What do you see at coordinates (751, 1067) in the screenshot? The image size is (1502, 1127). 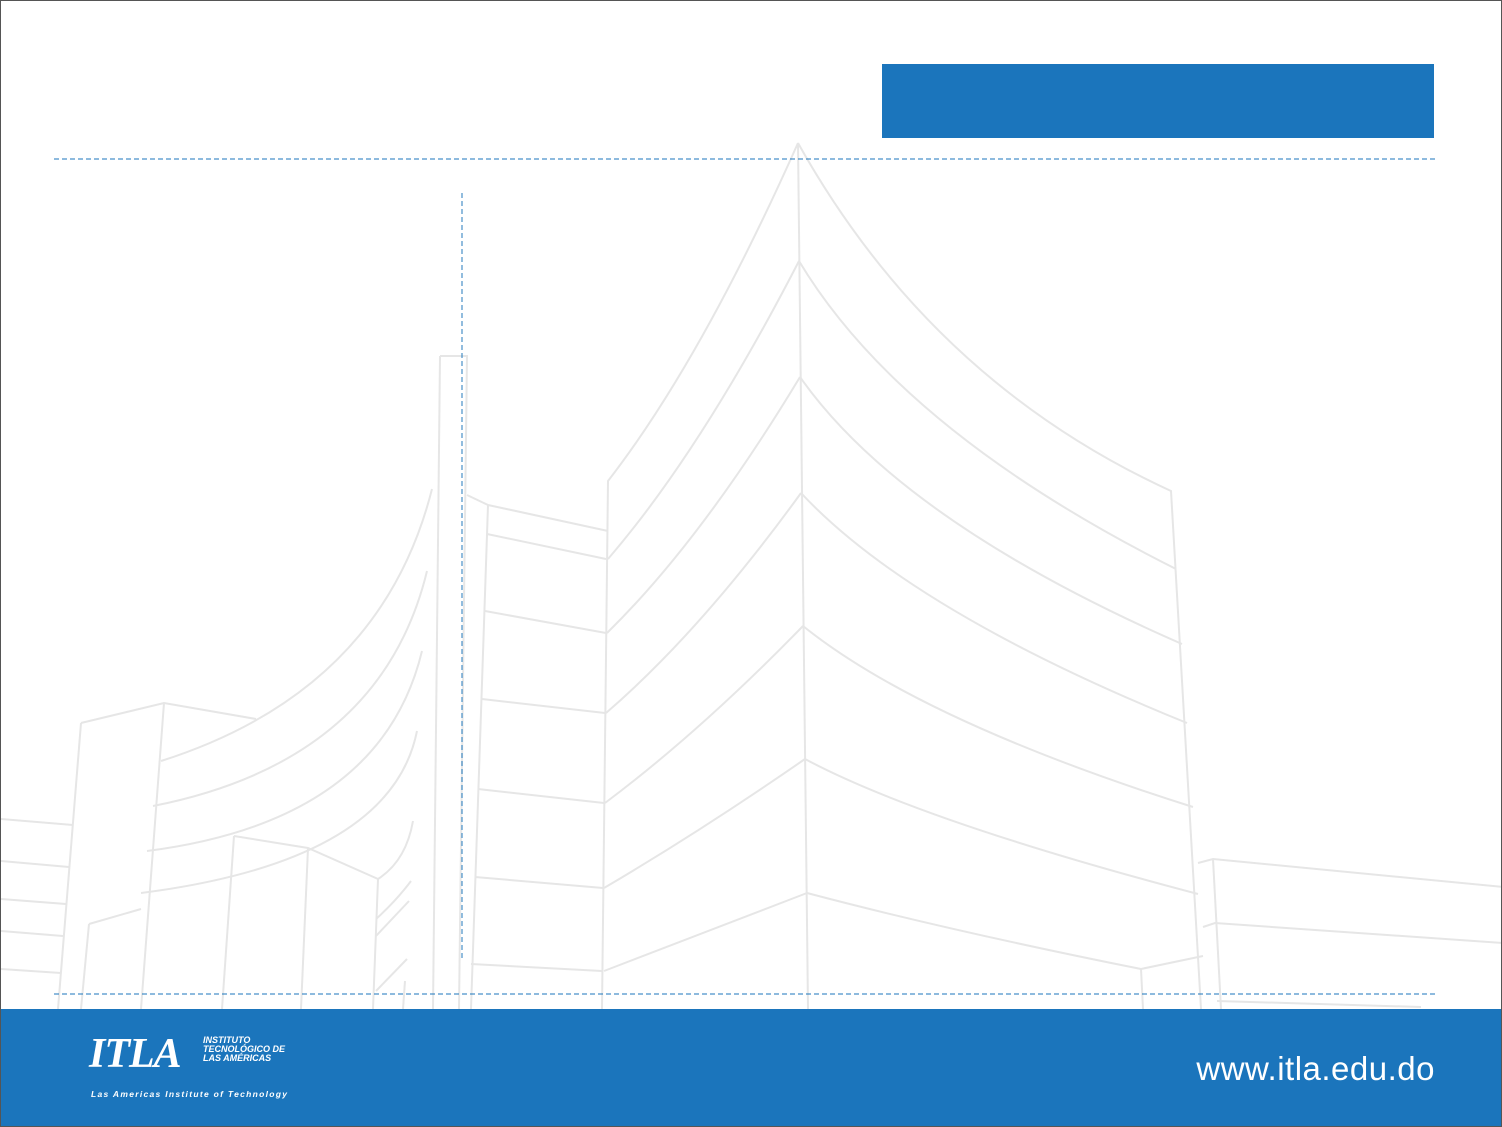 I see `footer-bar` at bounding box center [751, 1067].